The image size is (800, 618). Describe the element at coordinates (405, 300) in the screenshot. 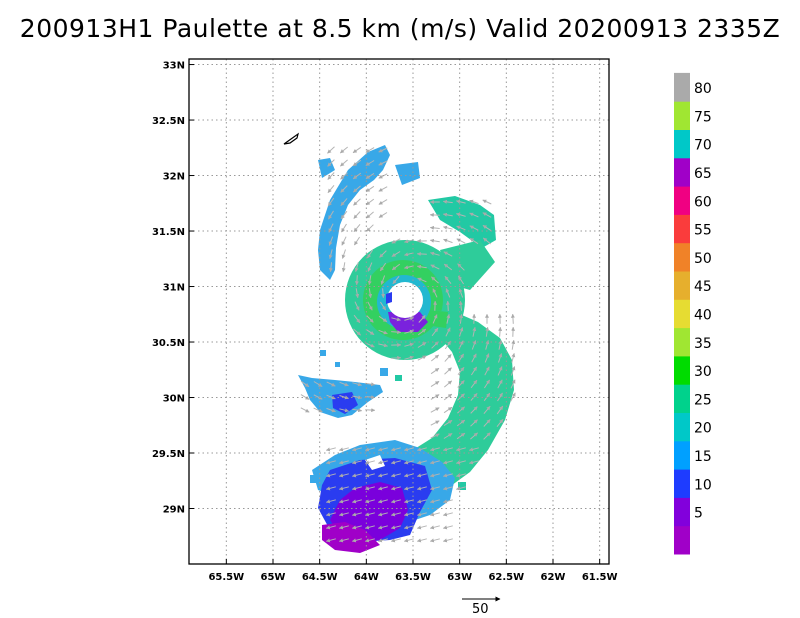

I see `eye` at that location.